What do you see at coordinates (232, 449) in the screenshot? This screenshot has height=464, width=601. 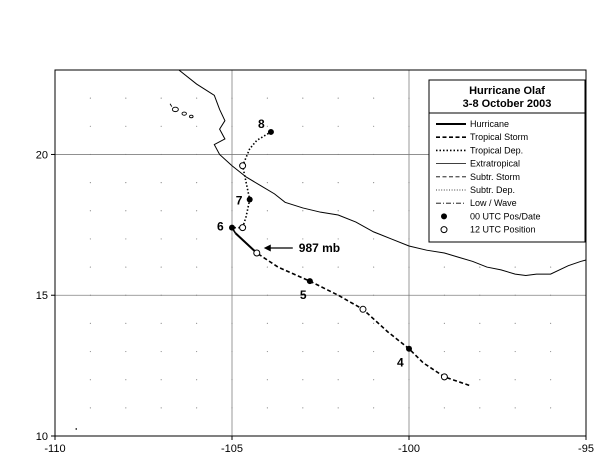 I see `x-tick-label: -105` at bounding box center [232, 449].